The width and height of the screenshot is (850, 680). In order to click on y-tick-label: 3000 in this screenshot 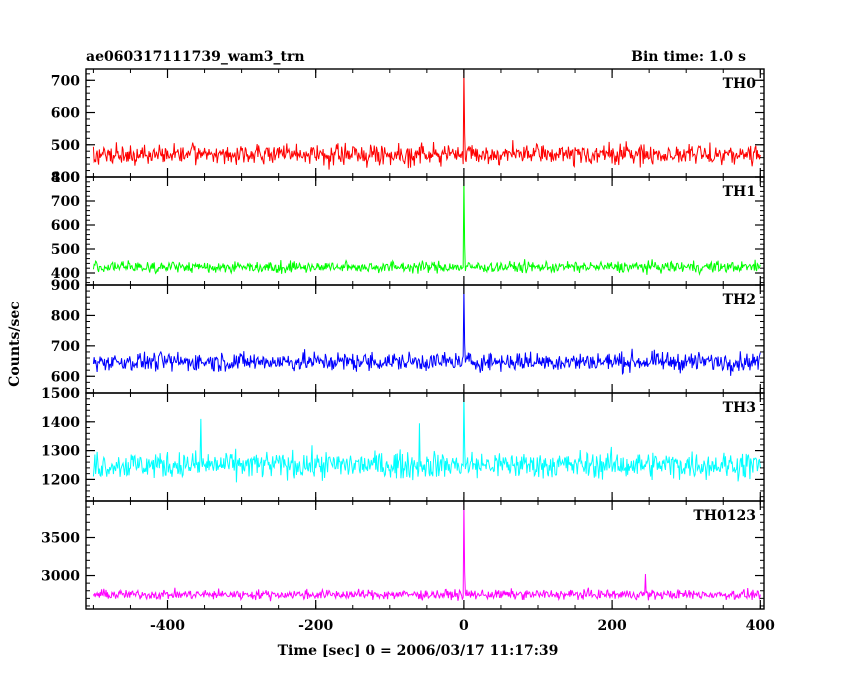, I will do `click(60, 577)`.